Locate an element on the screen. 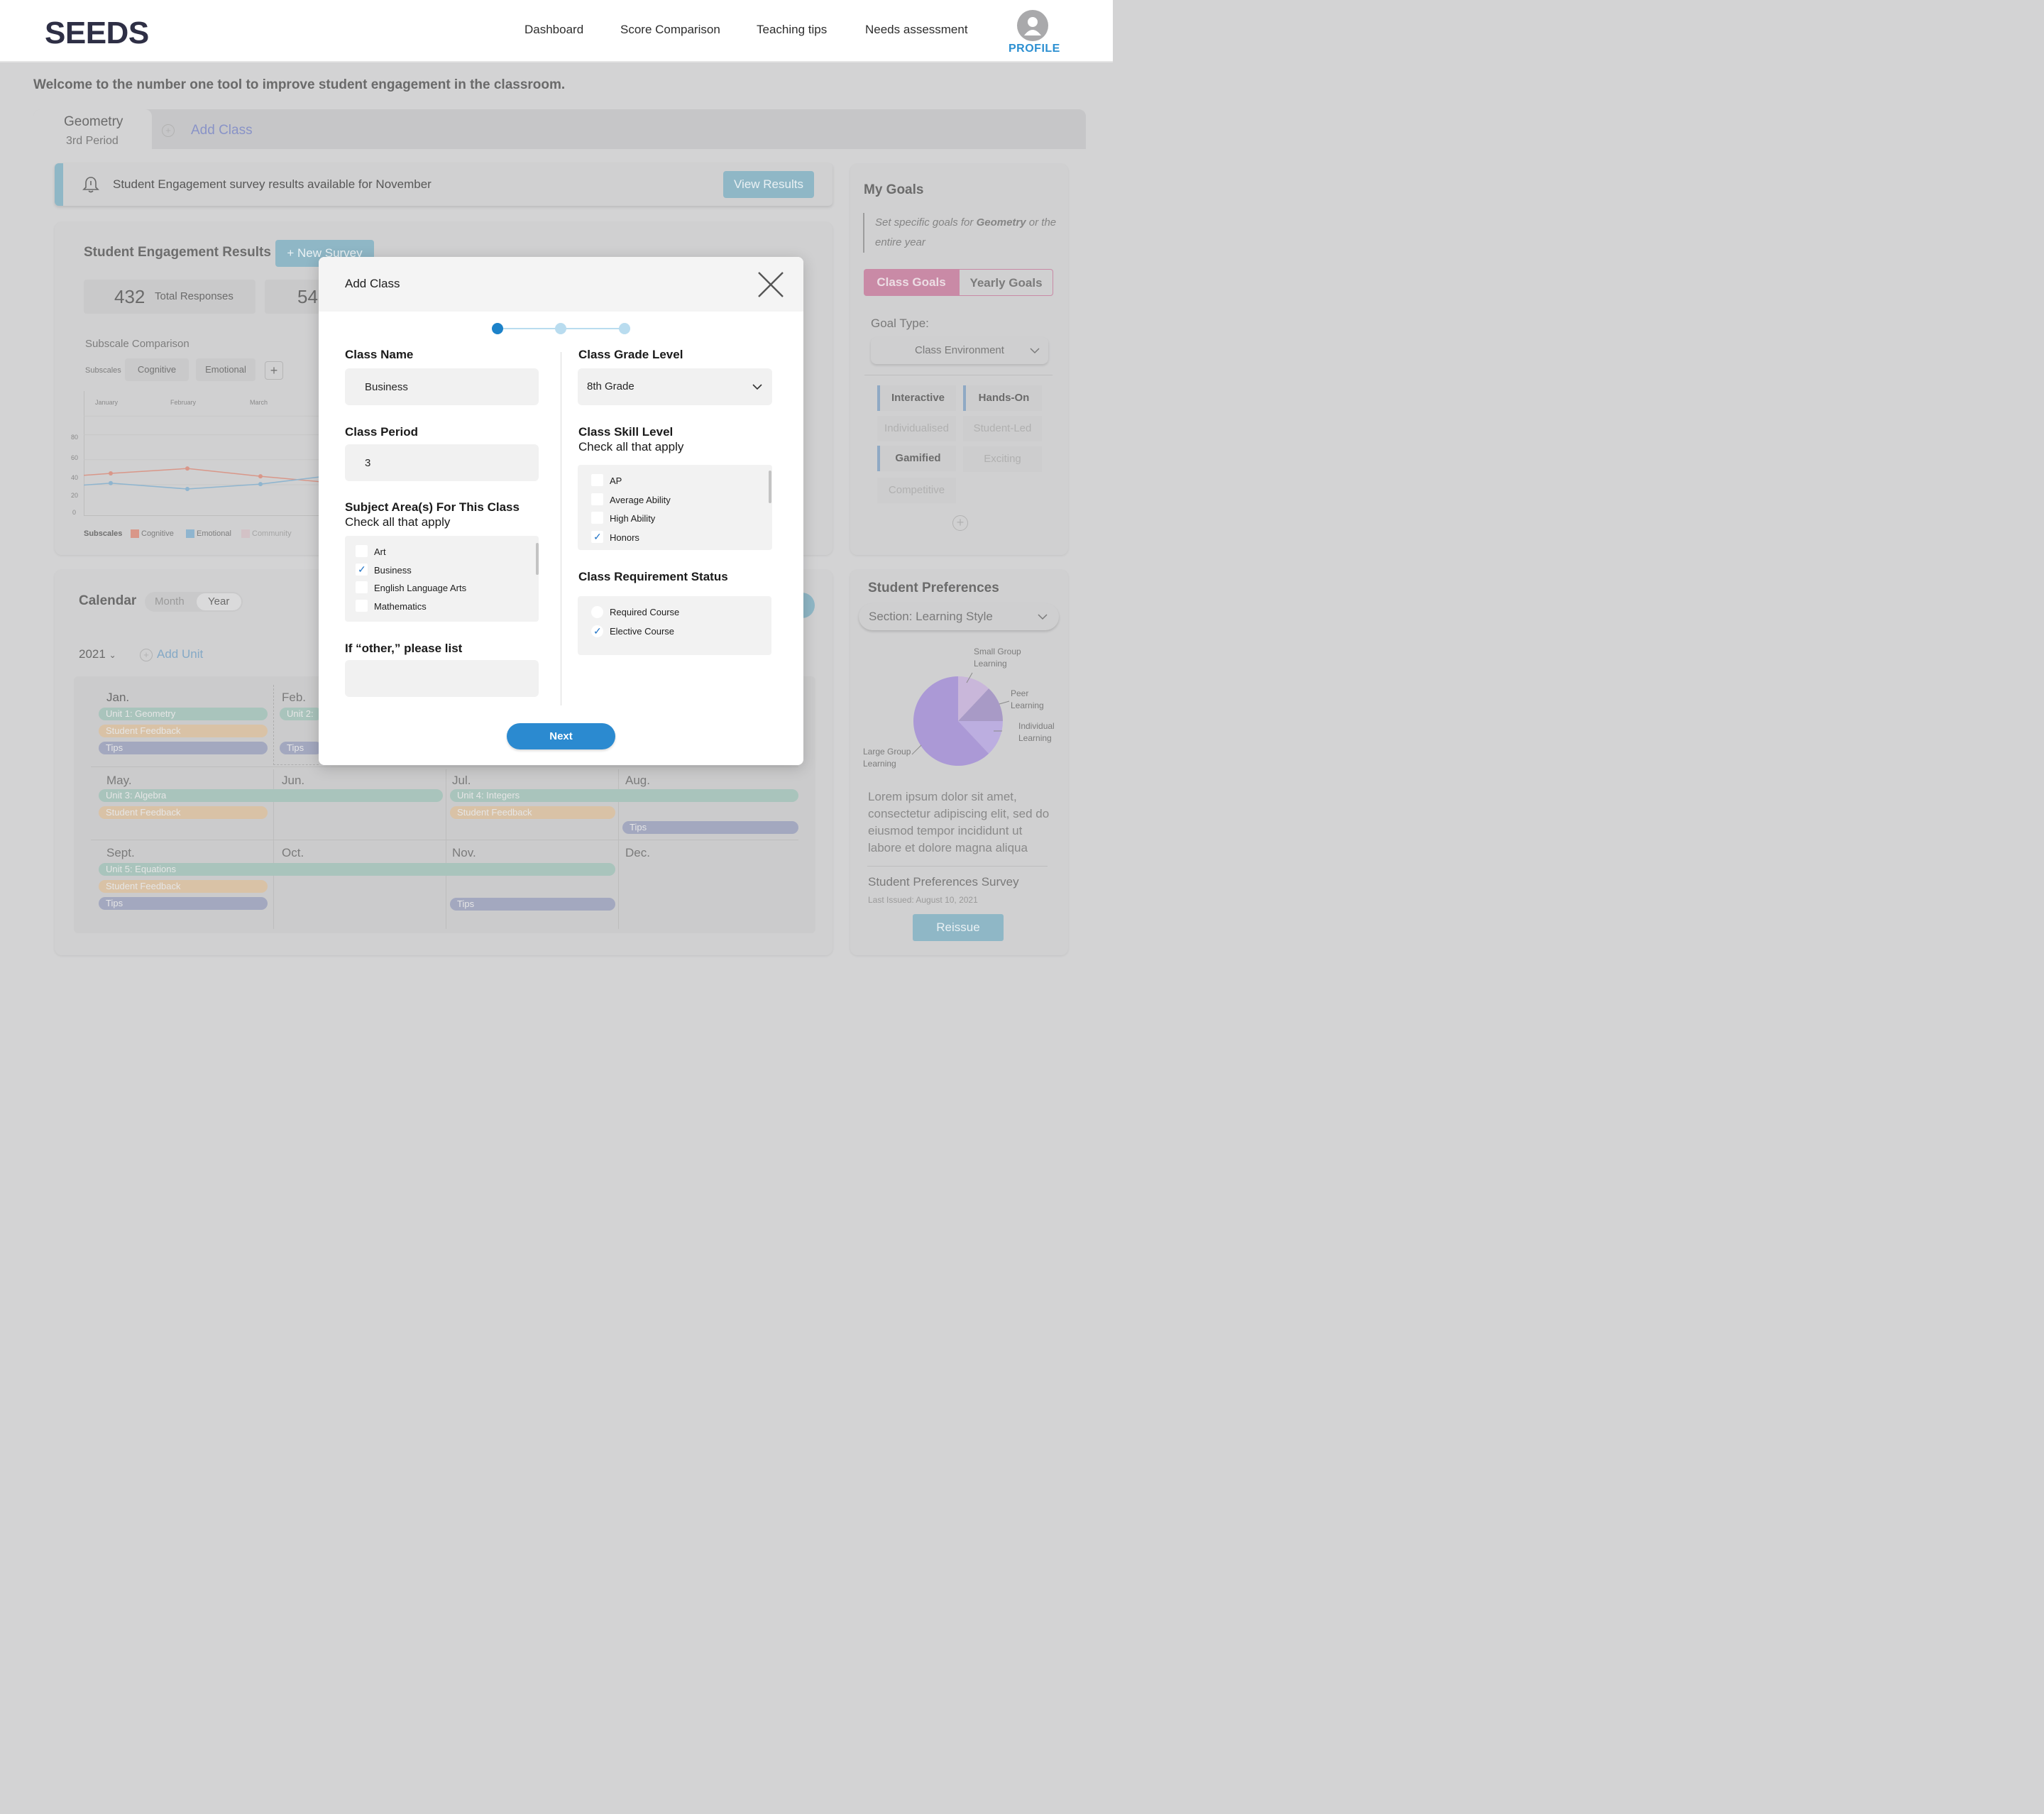 This screenshot has width=2044, height=1814. class-name-input is located at coordinates (442, 386).